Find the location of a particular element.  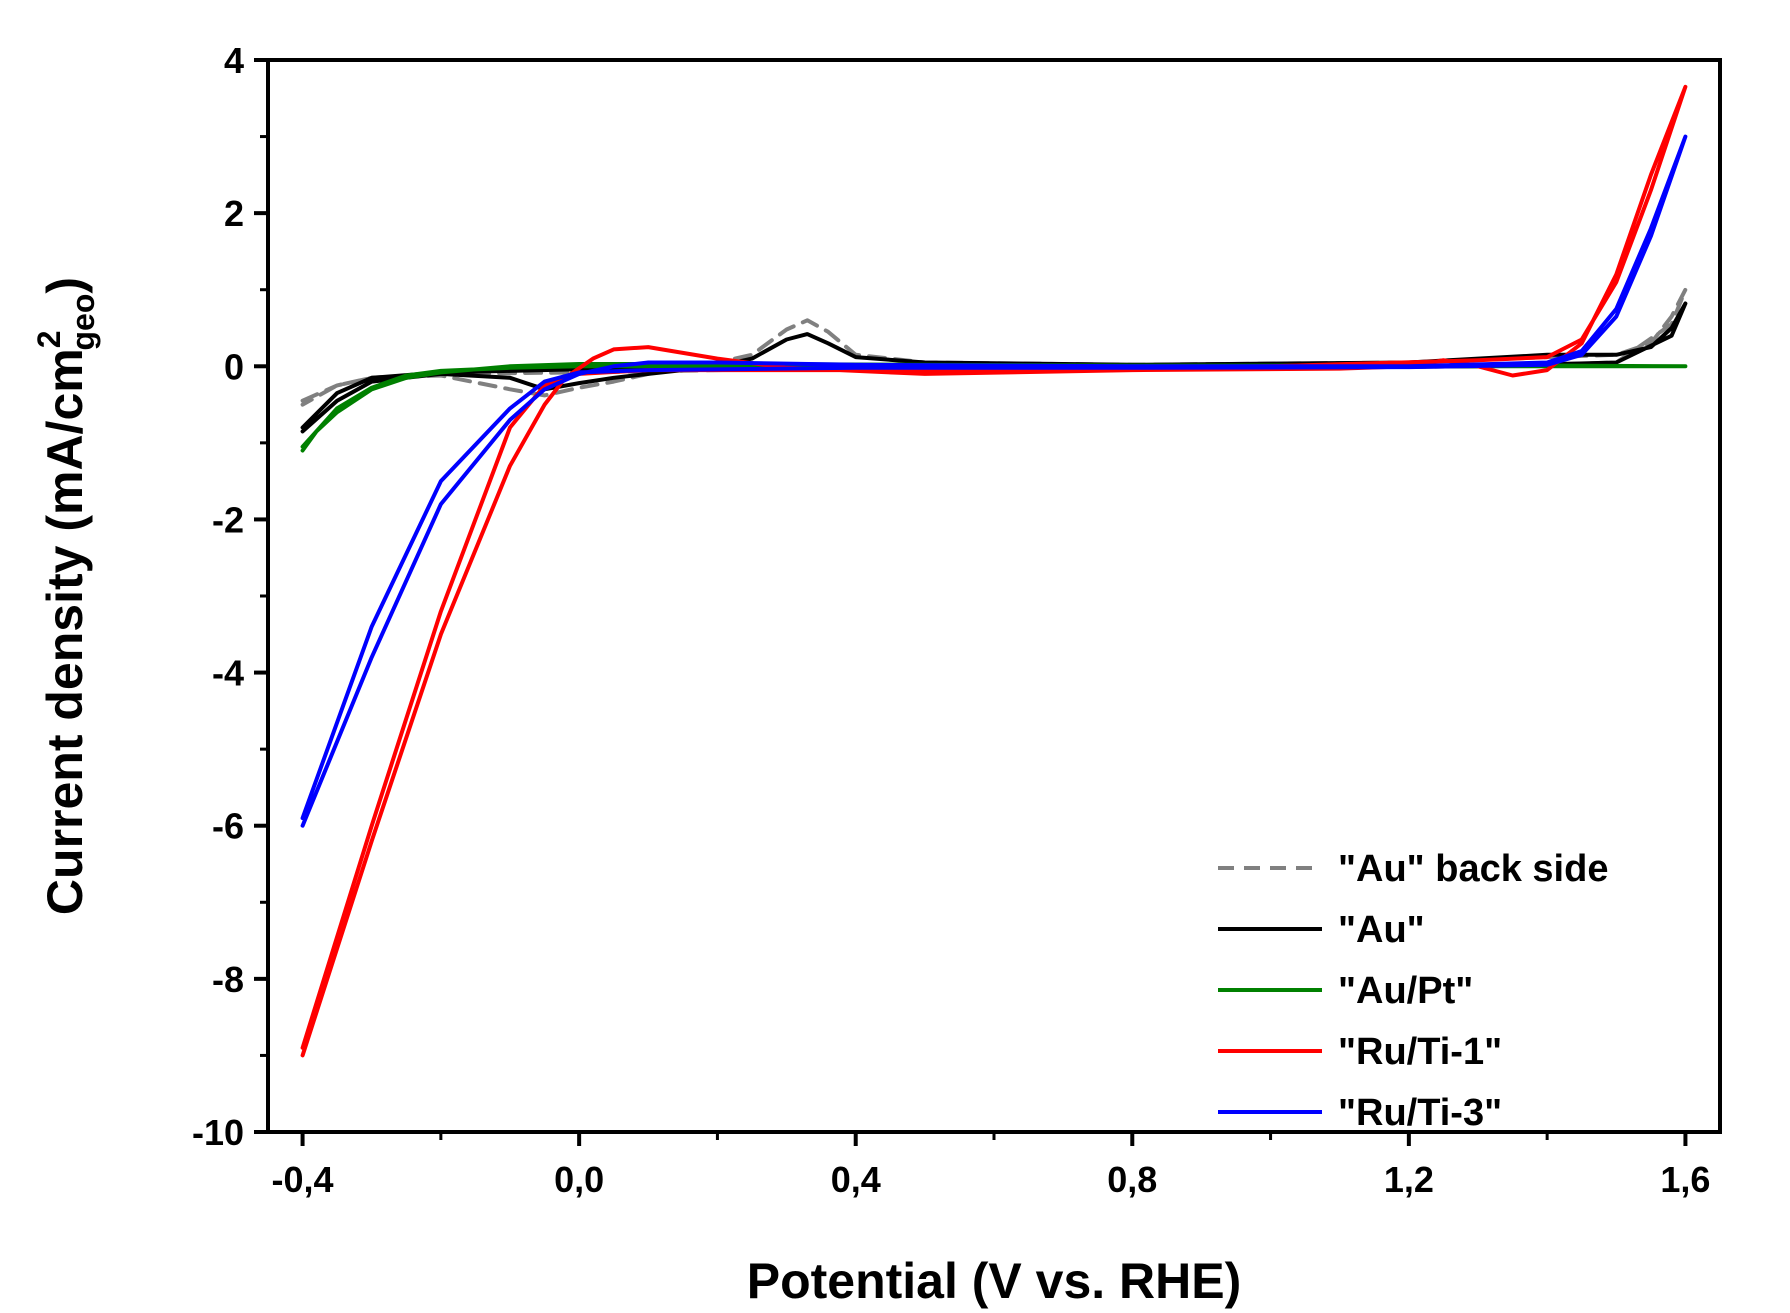

x-tick-label: 0,0 is located at coordinates (579, 1179).